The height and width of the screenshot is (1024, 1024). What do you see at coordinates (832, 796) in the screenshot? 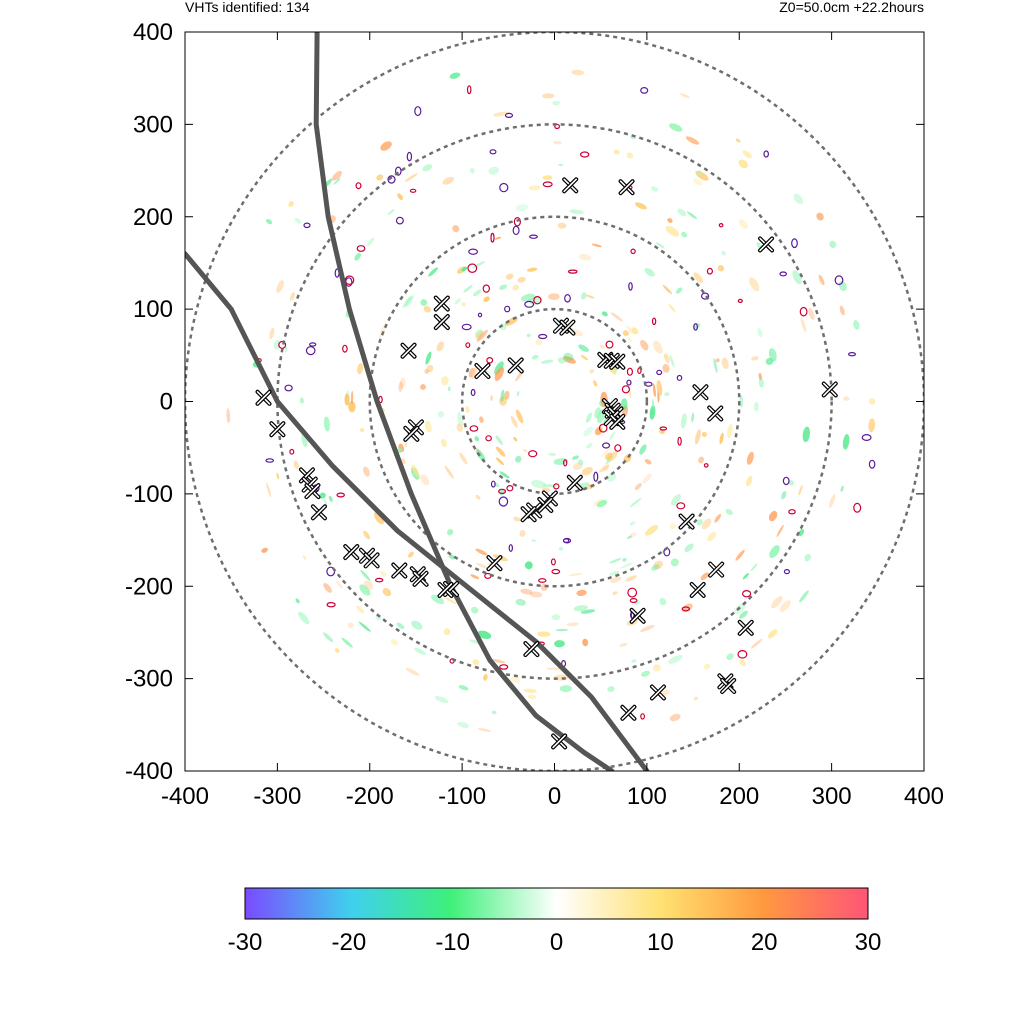
I see `x-tick-label: 300` at bounding box center [832, 796].